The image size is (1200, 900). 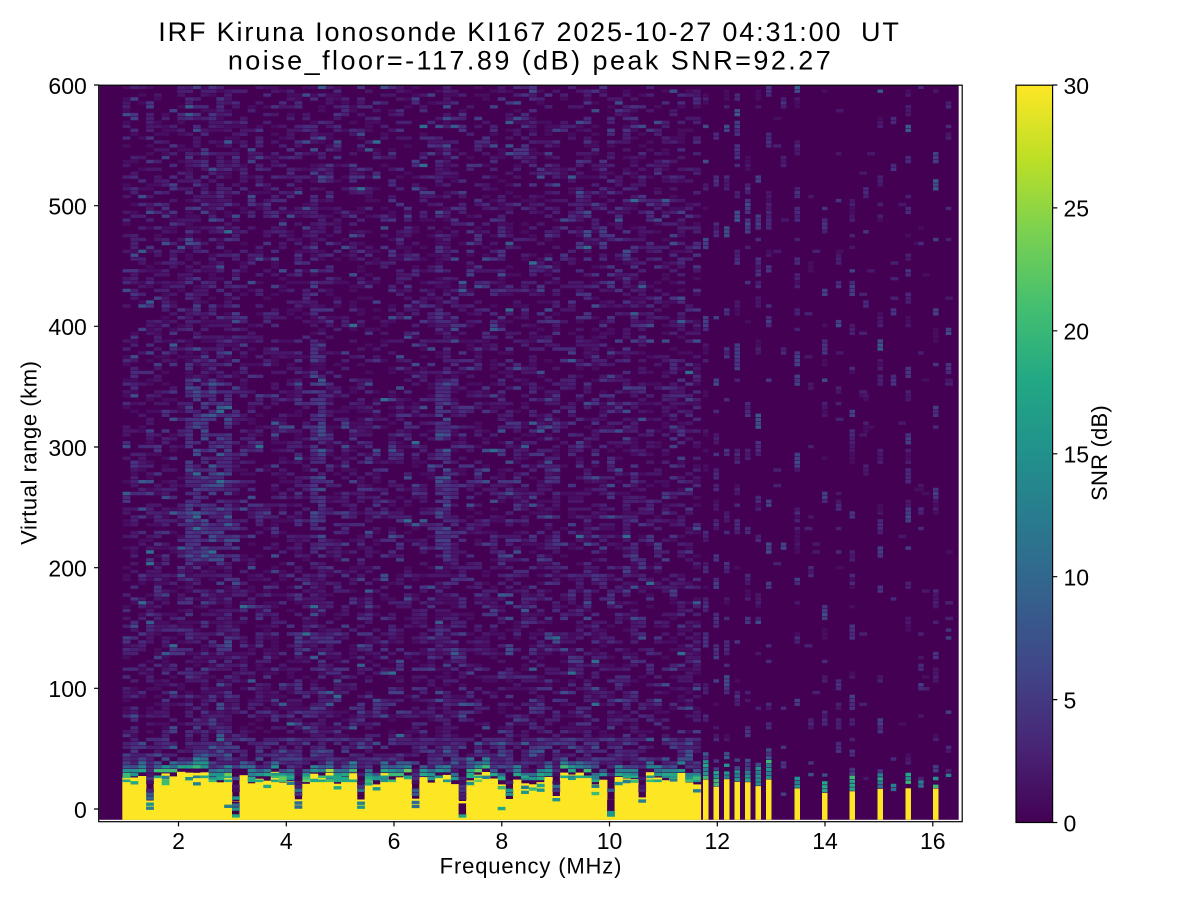 What do you see at coordinates (825, 841) in the screenshot?
I see `svg-text: 14` at bounding box center [825, 841].